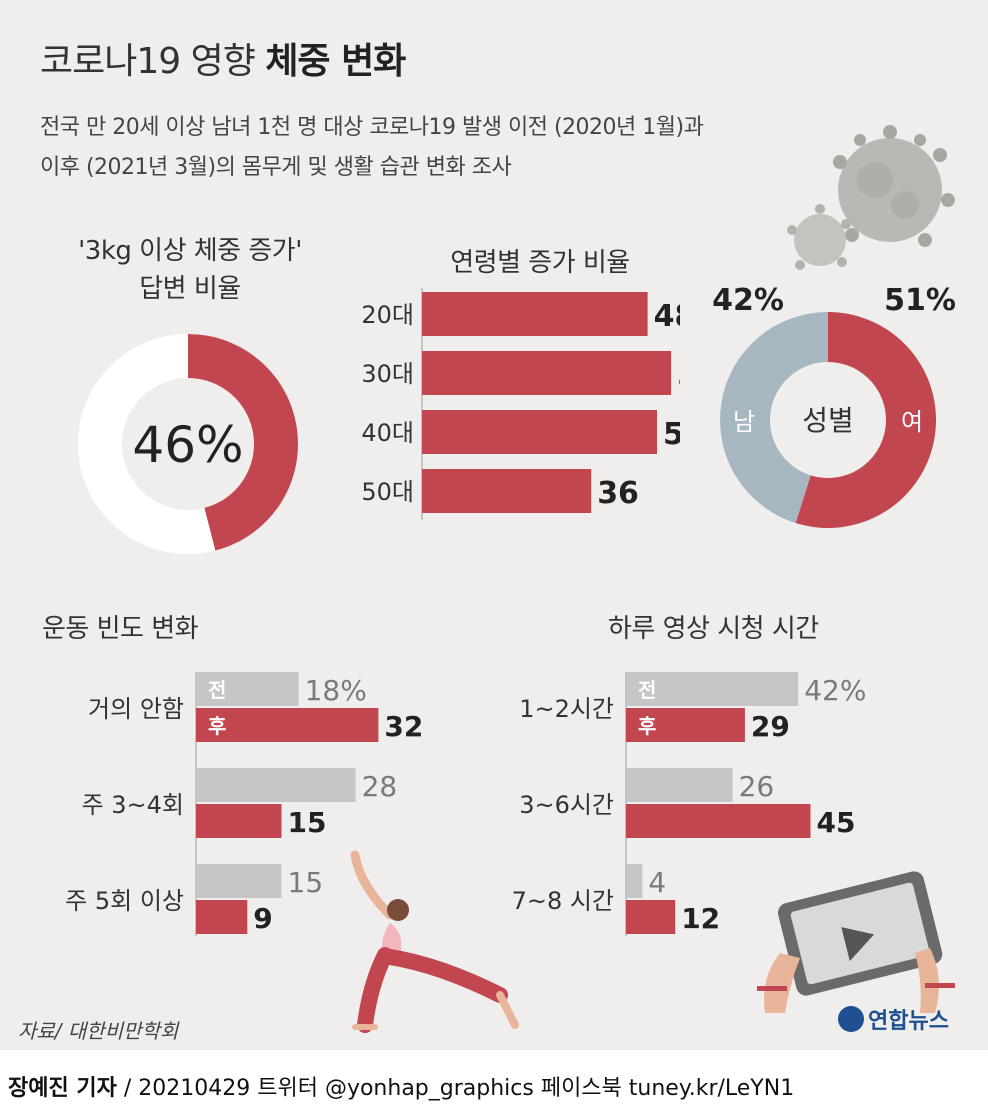  Describe the element at coordinates (520, 404) in the screenshot. I see `age-bar-chart: 20대 48% 30대 53 40대 50 50대 36` at that location.